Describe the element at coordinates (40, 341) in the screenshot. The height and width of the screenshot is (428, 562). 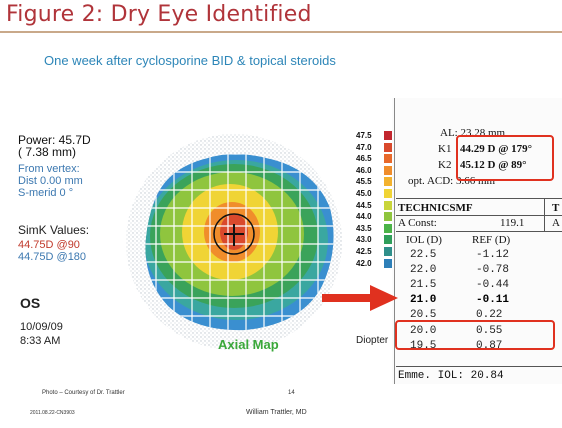
I see `exam-time: 8:33 AM` at that location.